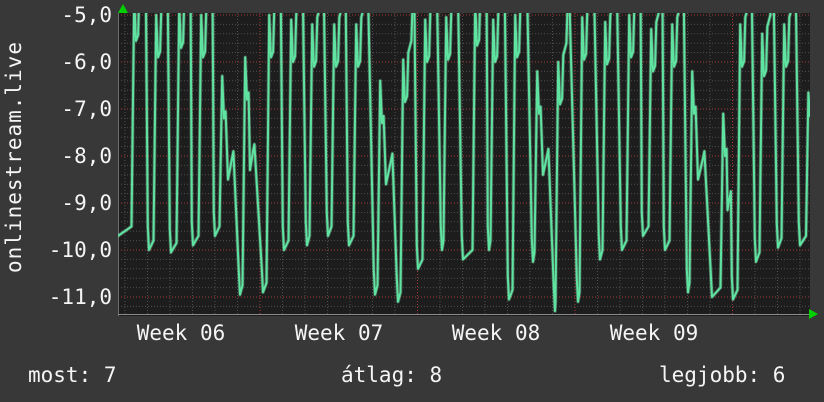 The image size is (824, 402). I want to click on y-tick-label: -7,0, so click(86, 109).